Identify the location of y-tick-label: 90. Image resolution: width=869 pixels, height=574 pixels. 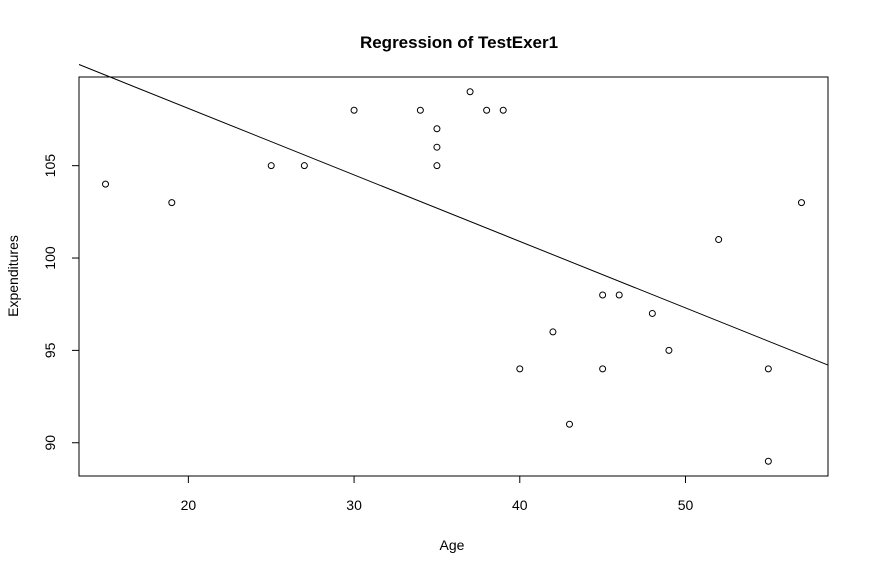
(50, 443).